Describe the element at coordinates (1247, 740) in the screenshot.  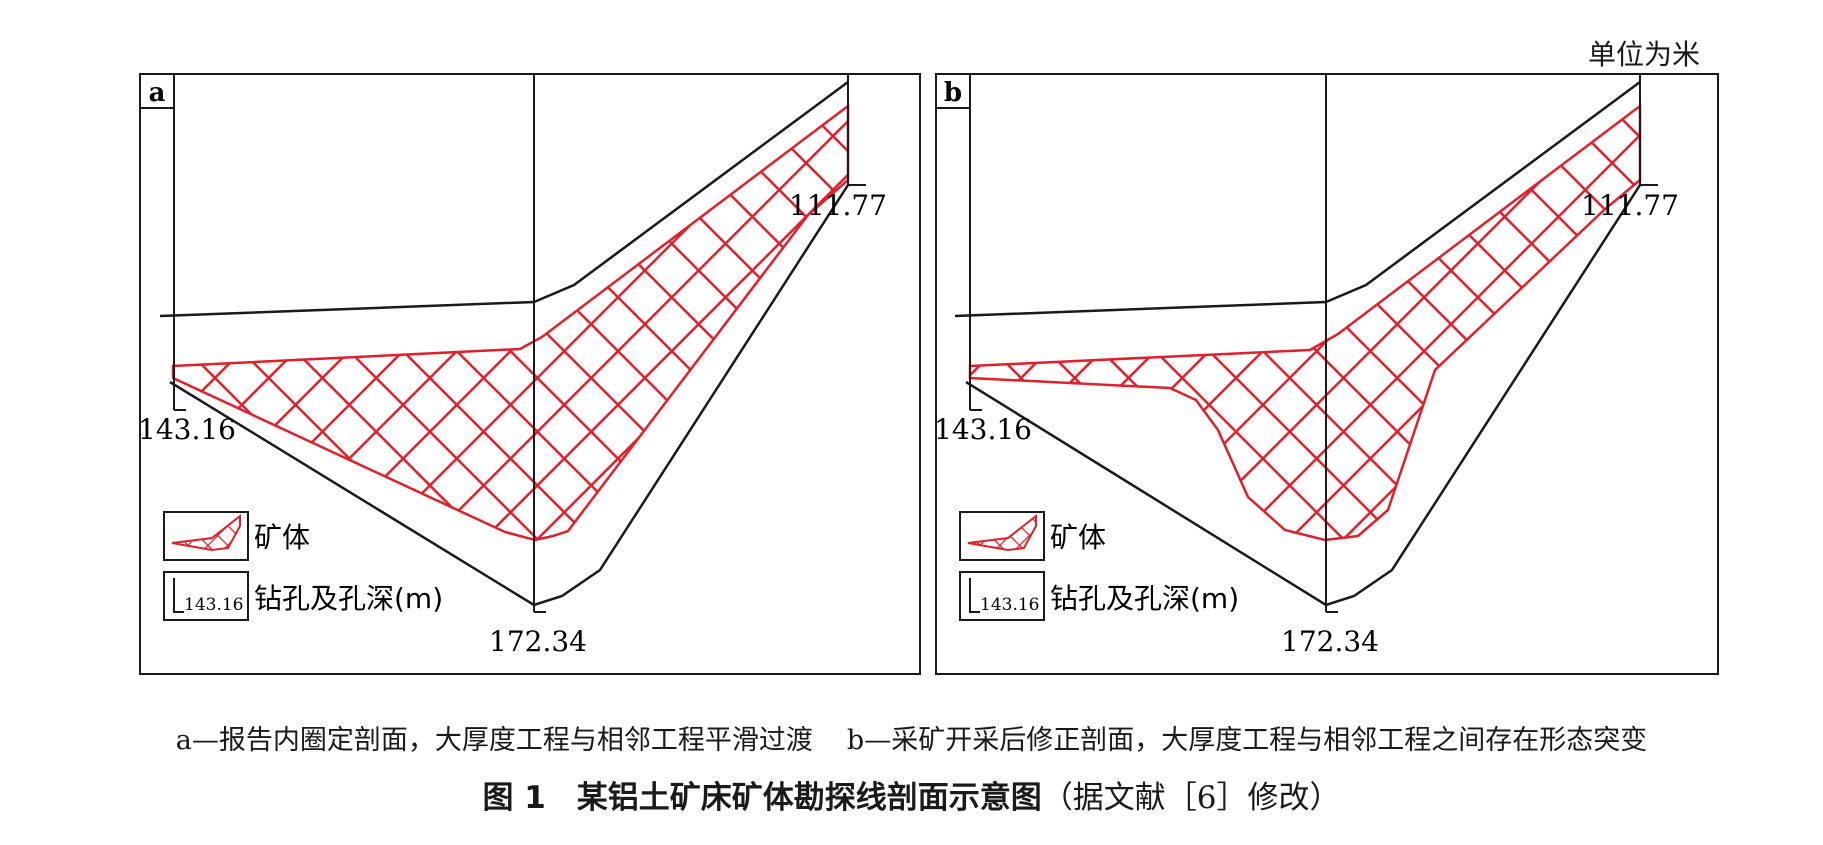
I see `subcaption-b: b—采矿开采后修正剖面，大厚度工程与相邻工程之间存在形态突变` at that location.